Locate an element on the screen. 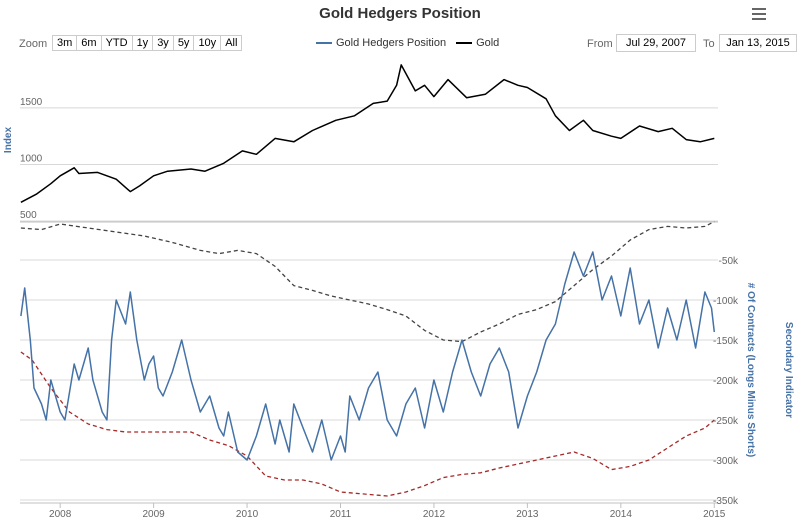 Image resolution: width=800 pixels, height=523 pixels. bottom-y-tick-label: -300k is located at coordinates (726, 461).